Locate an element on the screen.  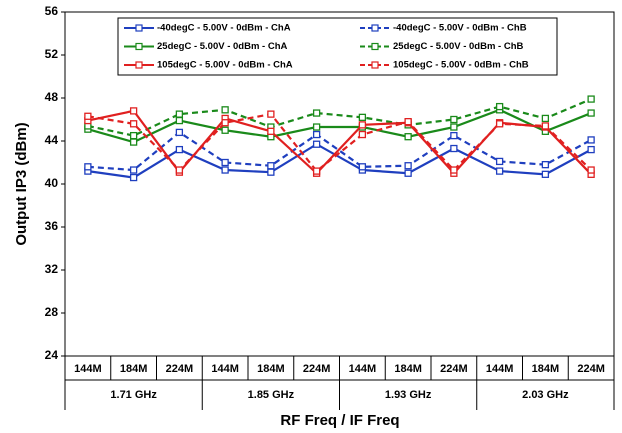
legend-label: 25degC - 5.00V - 0dBm - ChB is located at coordinates (458, 46).